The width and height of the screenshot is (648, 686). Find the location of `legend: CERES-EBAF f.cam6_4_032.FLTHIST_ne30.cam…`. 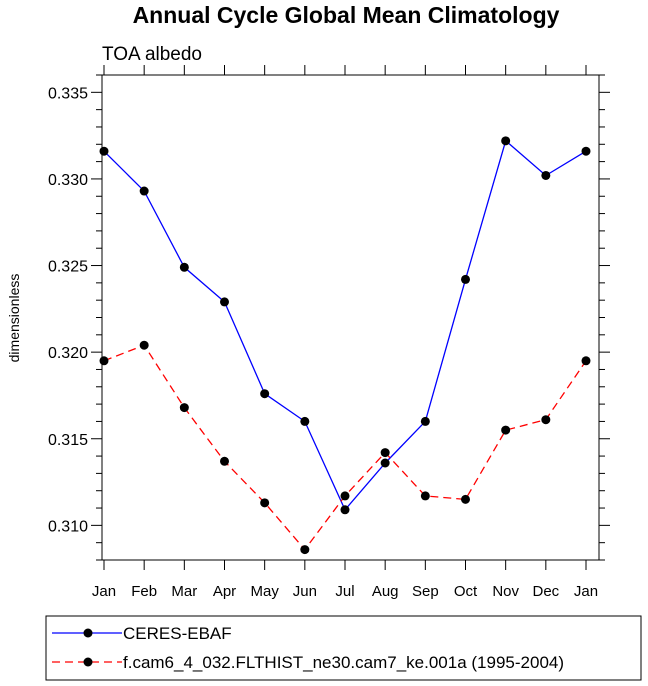

legend: CERES-EBAF f.cam6_4_032.FLTHIST_ne30.cam… is located at coordinates (343, 648).